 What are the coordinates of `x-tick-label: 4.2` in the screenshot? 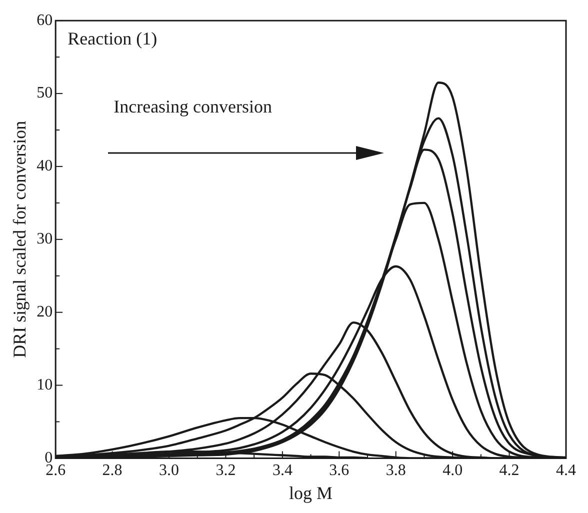 It's located at (509, 471).